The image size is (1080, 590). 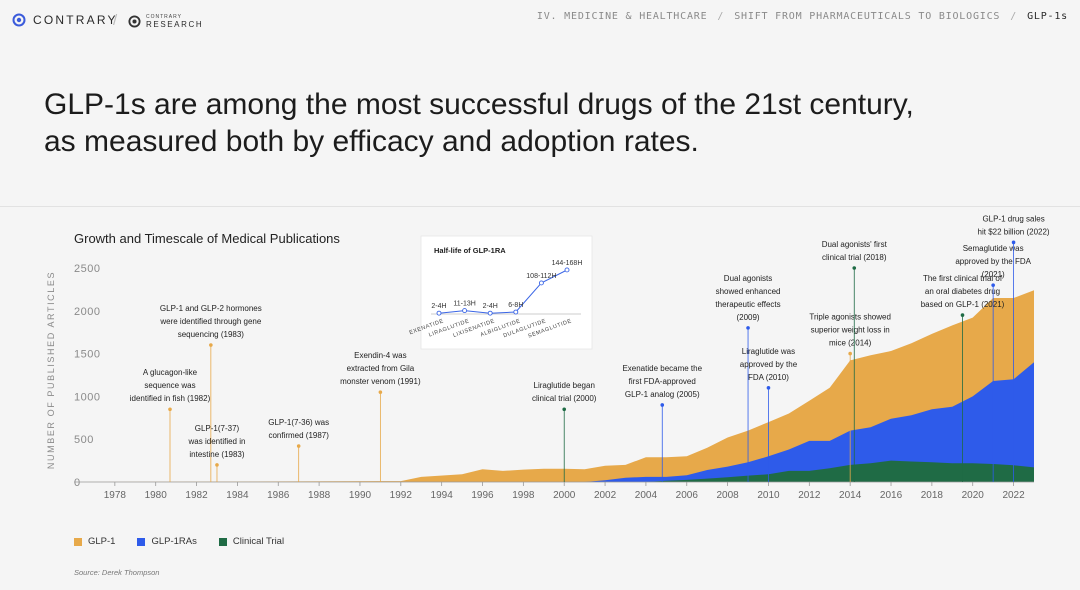 I want to click on legend-label-glp1ras: GLP-1RAs, so click(x=174, y=541).